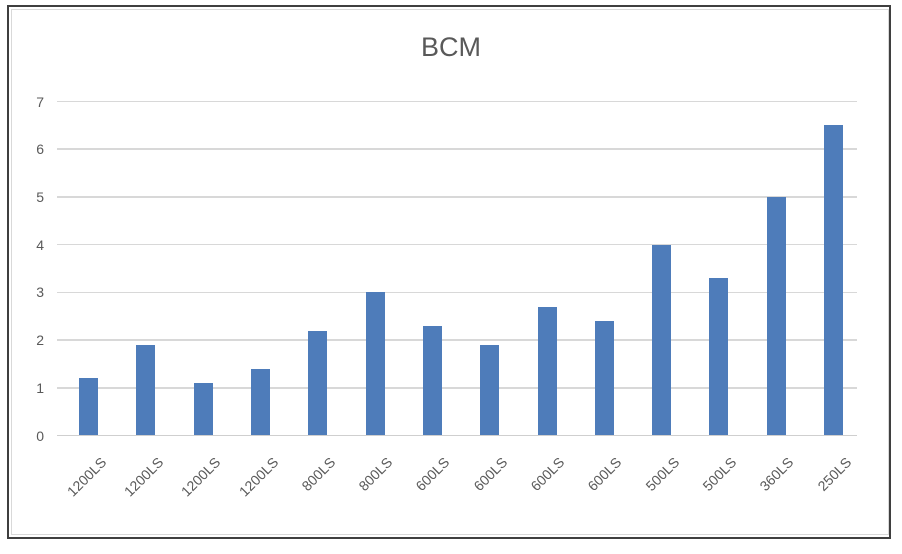 Image resolution: width=902 pixels, height=554 pixels. What do you see at coordinates (40, 149) in the screenshot?
I see `y-axis-tick-label: 6` at bounding box center [40, 149].